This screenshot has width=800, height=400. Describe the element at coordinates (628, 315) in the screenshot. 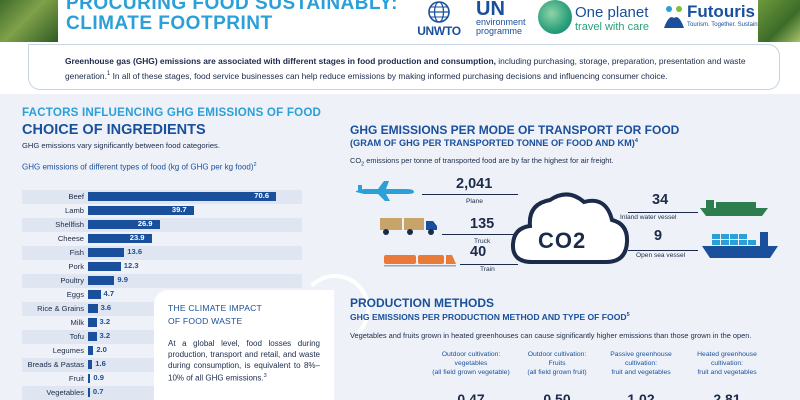

I see `production-subheading-footnote: 5` at that location.